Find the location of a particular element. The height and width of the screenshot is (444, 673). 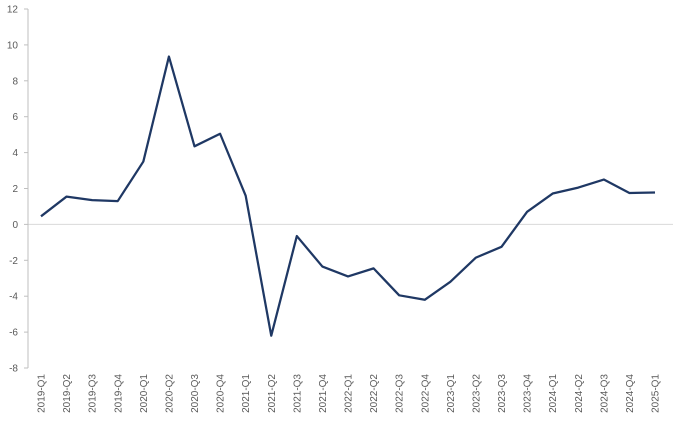

x-tick-label: 2022-Q1 is located at coordinates (349, 393).